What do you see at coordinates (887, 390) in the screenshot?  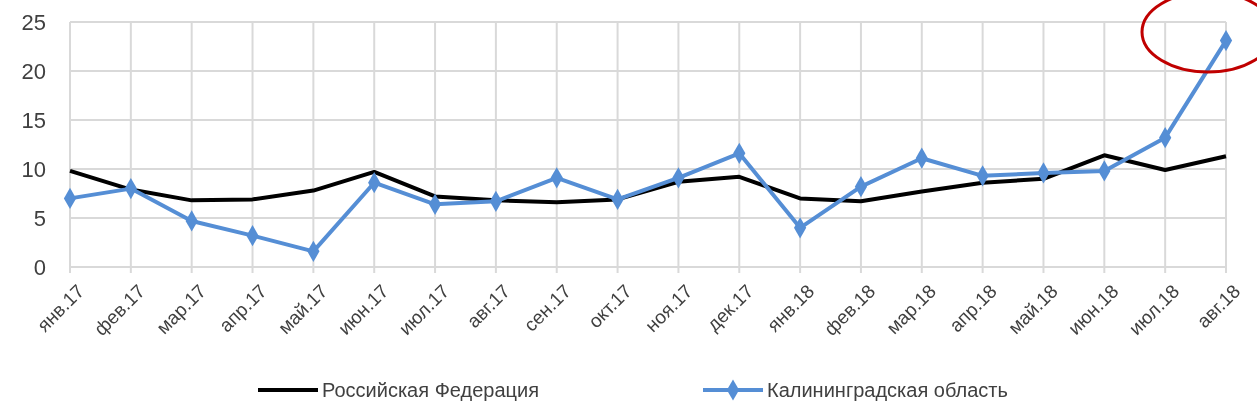 I see `legend-label: Калининградская область` at bounding box center [887, 390].